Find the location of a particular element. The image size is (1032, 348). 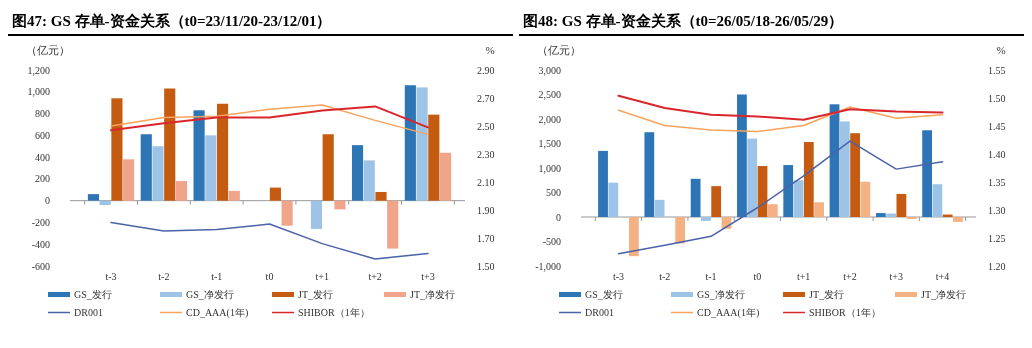

y-tick-label: 1,500 is located at coordinates (549, 143).